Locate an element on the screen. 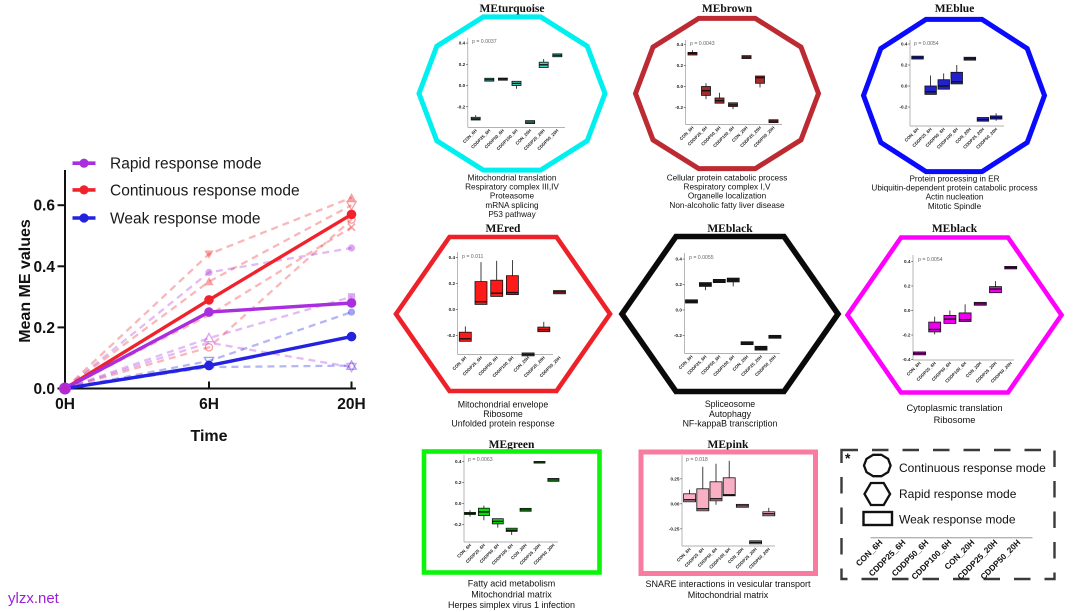 Image resolution: width=1080 pixels, height=612 pixels. svg-text: 0.6 is located at coordinates (44, 206).